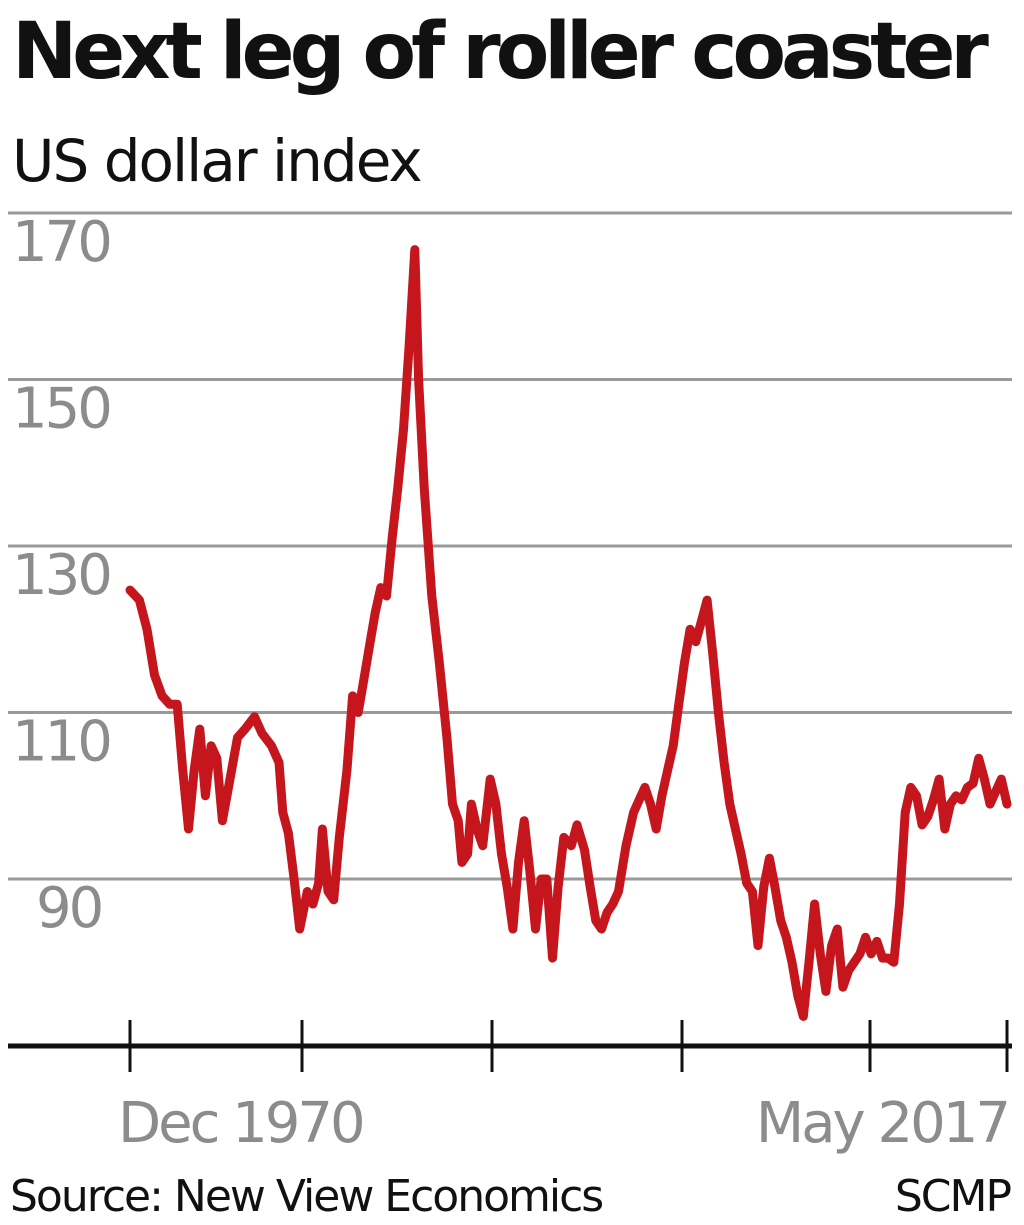 The width and height of the screenshot is (1024, 1225). Describe the element at coordinates (217, 161) in the screenshot. I see `chart-subtitle: US dollar index` at that location.